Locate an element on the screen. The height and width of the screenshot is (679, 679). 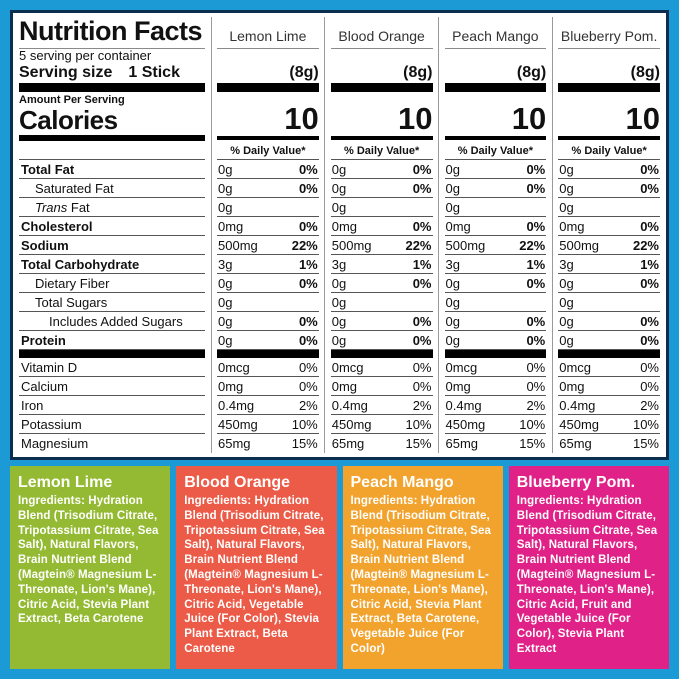
nutrient-row: Trans Fat 0g 0g 0g 0g is located at coordinates (339, 207).